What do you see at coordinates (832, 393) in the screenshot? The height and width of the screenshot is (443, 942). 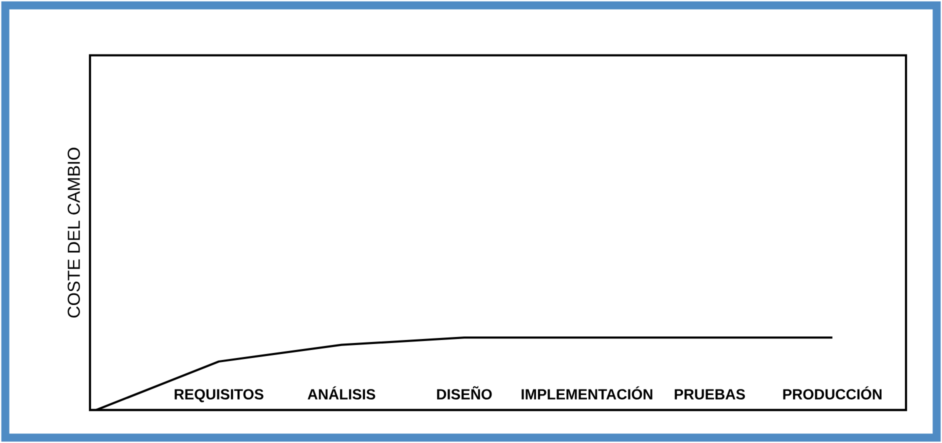 I see `x-tick-label: PRODUCCIÓN` at bounding box center [832, 393].